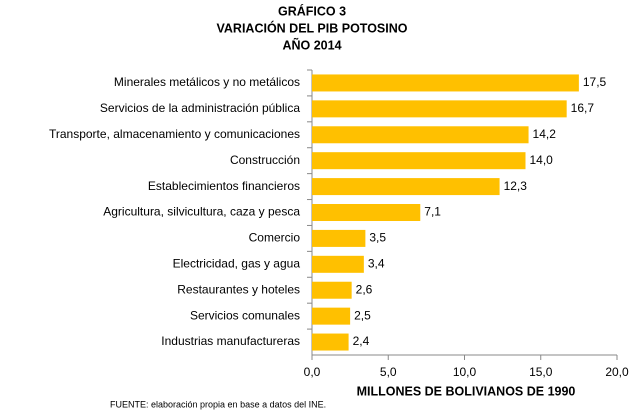  I want to click on value-label: 14,2, so click(545, 134).